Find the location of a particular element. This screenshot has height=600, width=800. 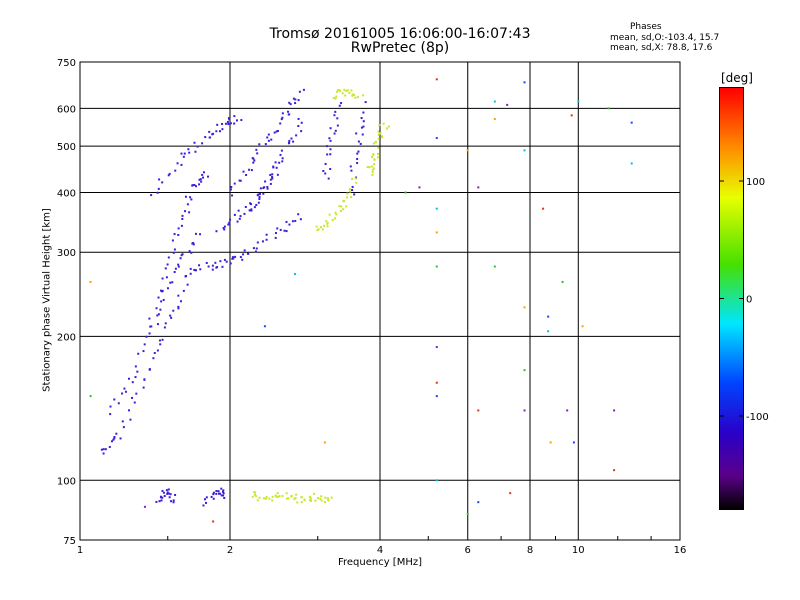

phases-title: Phases is located at coordinates (646, 27).